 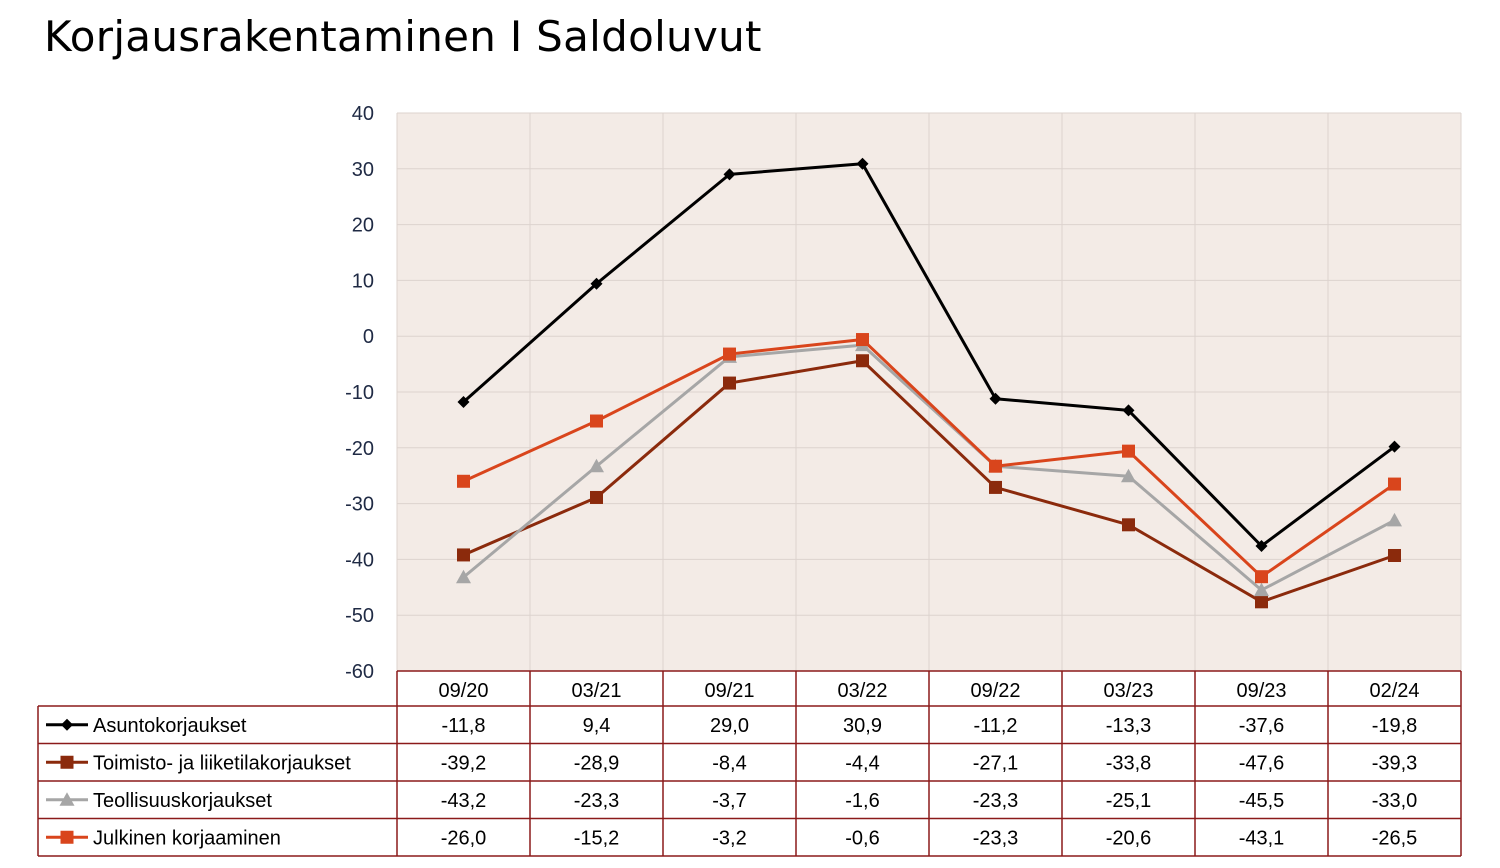 What do you see at coordinates (1262, 726) in the screenshot?
I see `data-label: -37,6` at bounding box center [1262, 726].